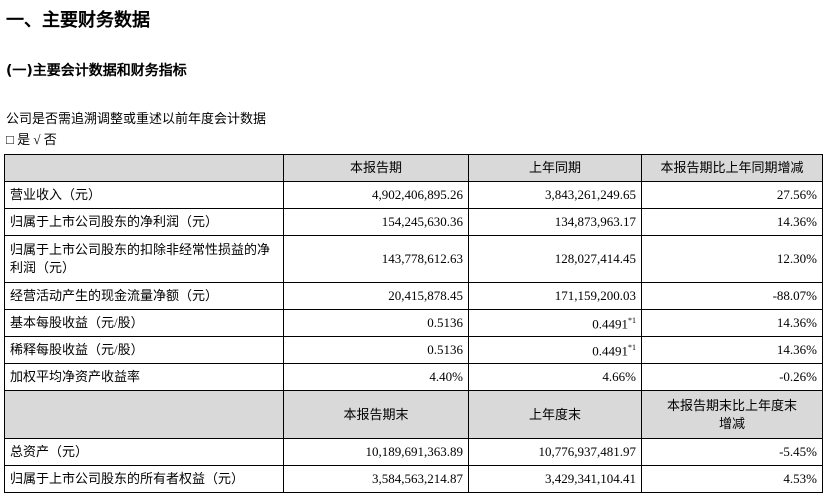 The height and width of the screenshot is (504, 830). Describe the element at coordinates (96, 71) in the screenshot. I see `subsection-title: (一)主要会计数据和财务指标` at that location.